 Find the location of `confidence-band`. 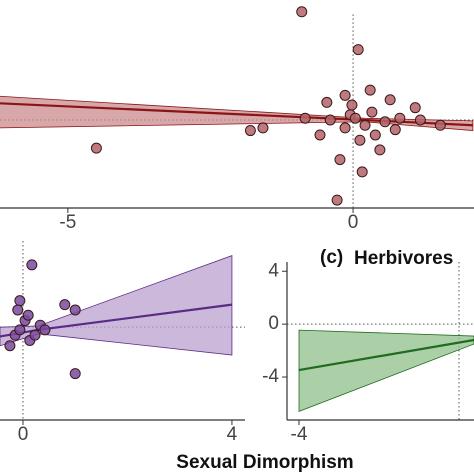

confidence-band is located at coordinates (386, 370).